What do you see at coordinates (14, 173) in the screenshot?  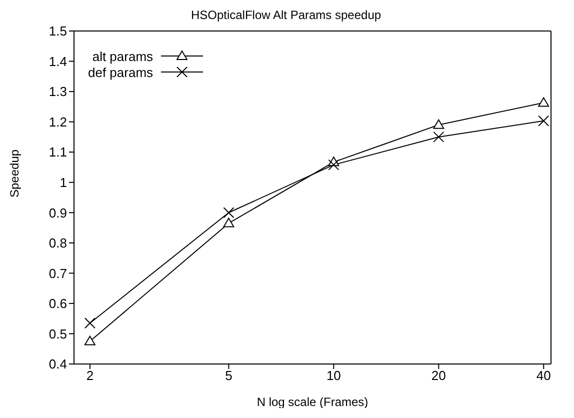 I see `y-axis-title: Speedup` at bounding box center [14, 173].